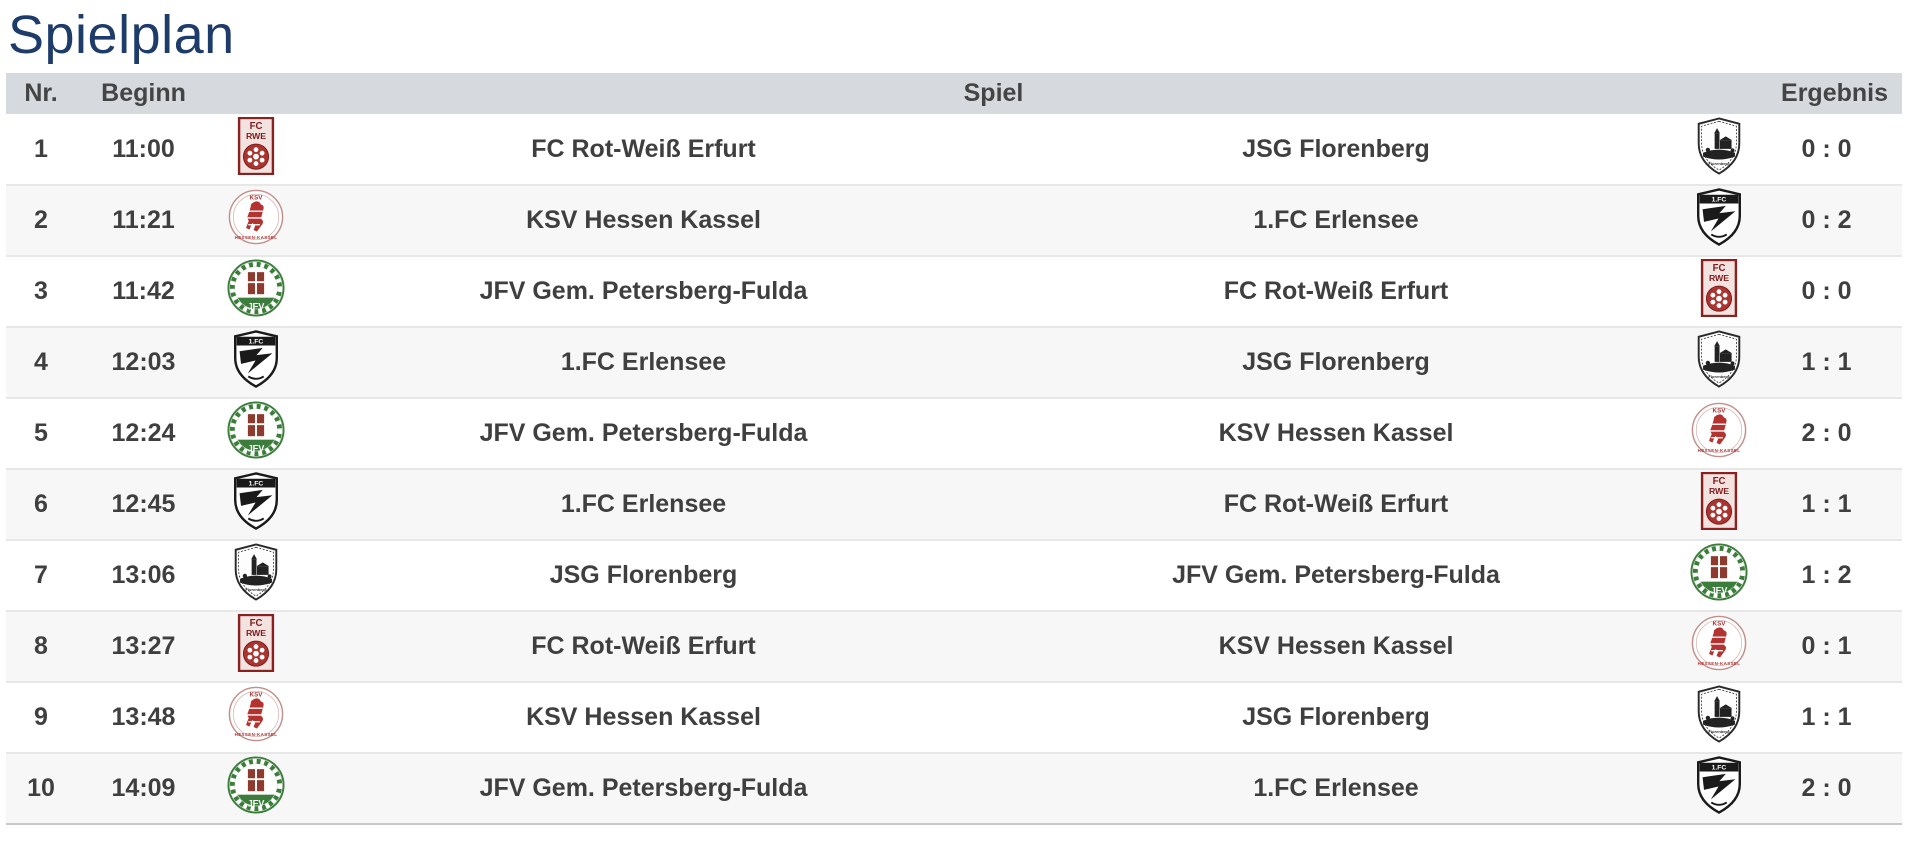 This screenshot has width=1920, height=855. Describe the element at coordinates (41, 575) in the screenshot. I see `match-number: 7` at that location.